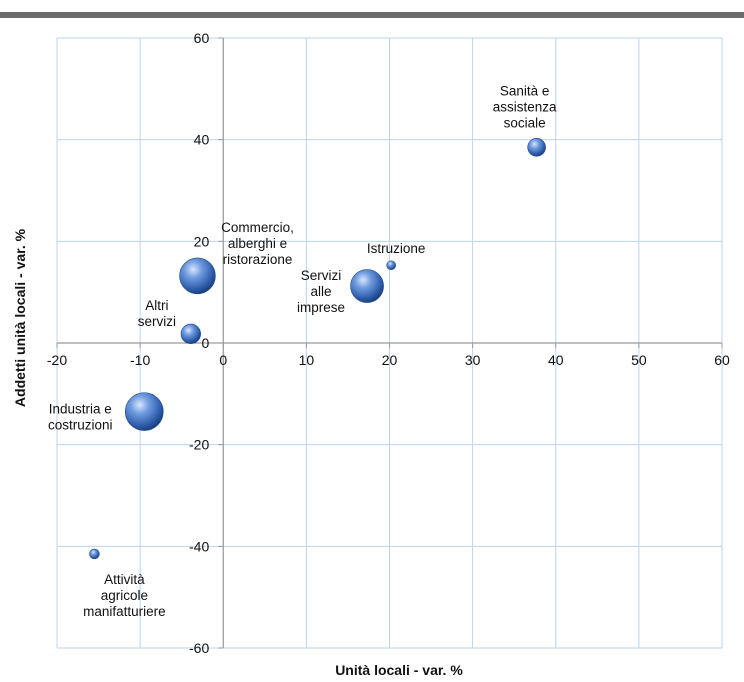  What do you see at coordinates (156, 305) in the screenshot?
I see `bubble-label-line: Altri` at bounding box center [156, 305].